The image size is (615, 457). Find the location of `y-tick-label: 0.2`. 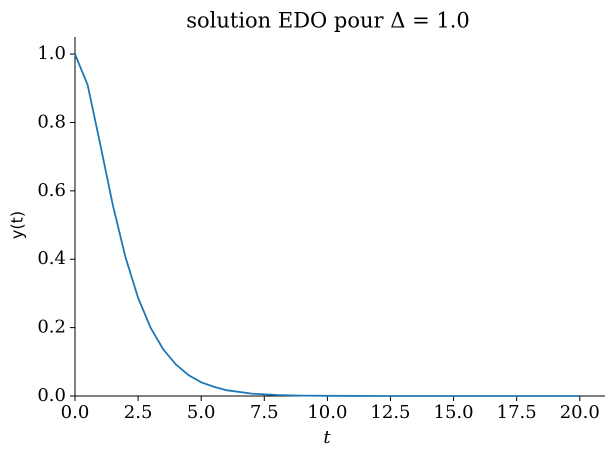

y-tick-label: 0.2 is located at coordinates (51, 327).